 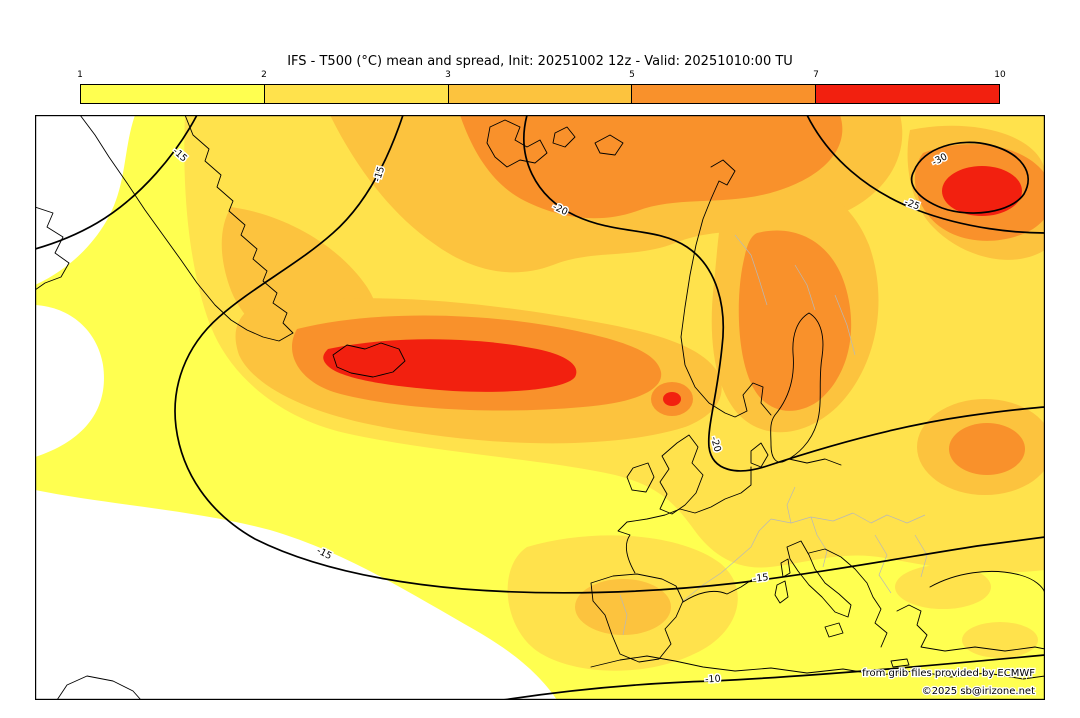 I want to click on contour-line-m30-closed, so click(x=969, y=177).